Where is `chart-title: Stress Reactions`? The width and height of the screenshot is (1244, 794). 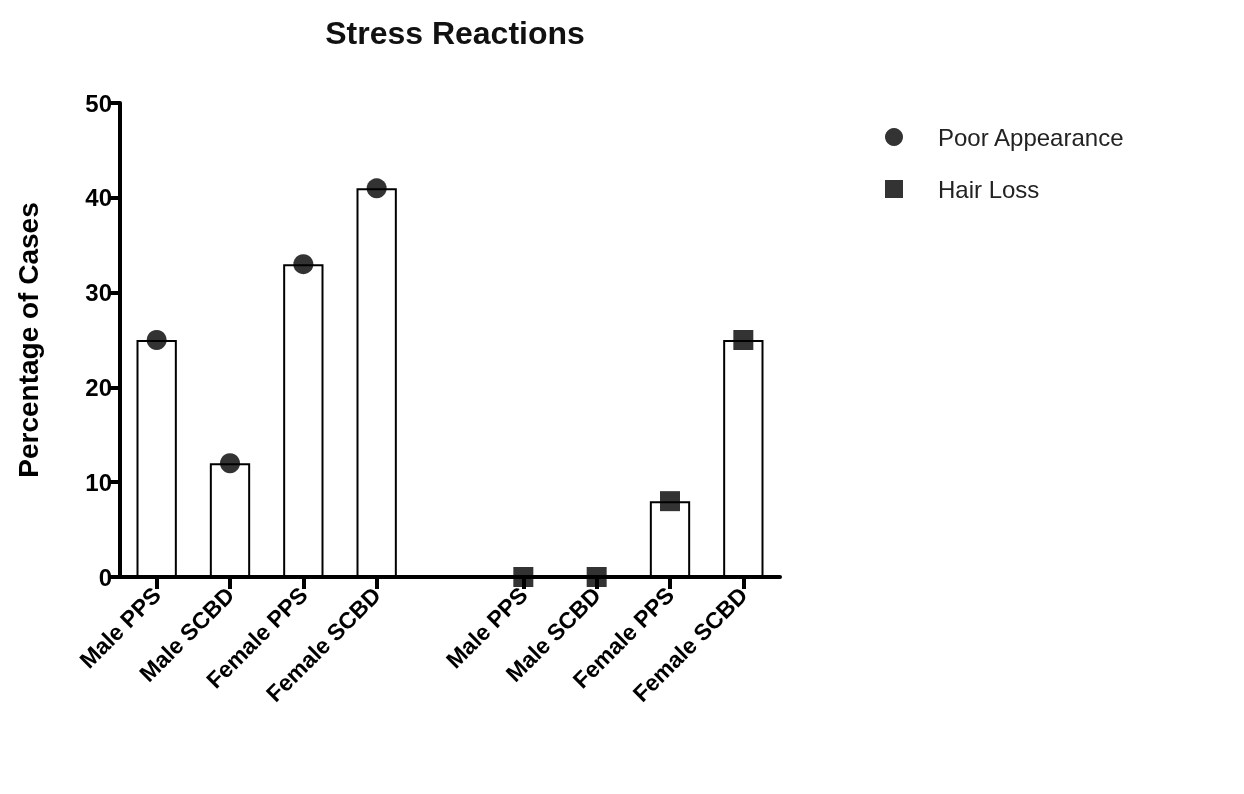
chart-title: Stress Reactions is located at coordinates (455, 33).